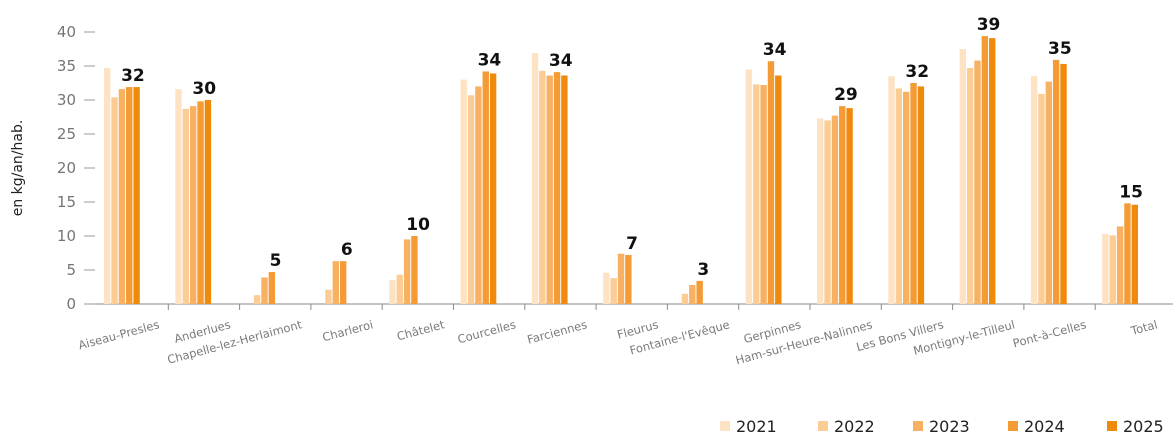 The width and height of the screenshot is (1173, 439). What do you see at coordinates (1049, 333) in the screenshot?
I see `category-label: Pont-à-Celles` at bounding box center [1049, 333].